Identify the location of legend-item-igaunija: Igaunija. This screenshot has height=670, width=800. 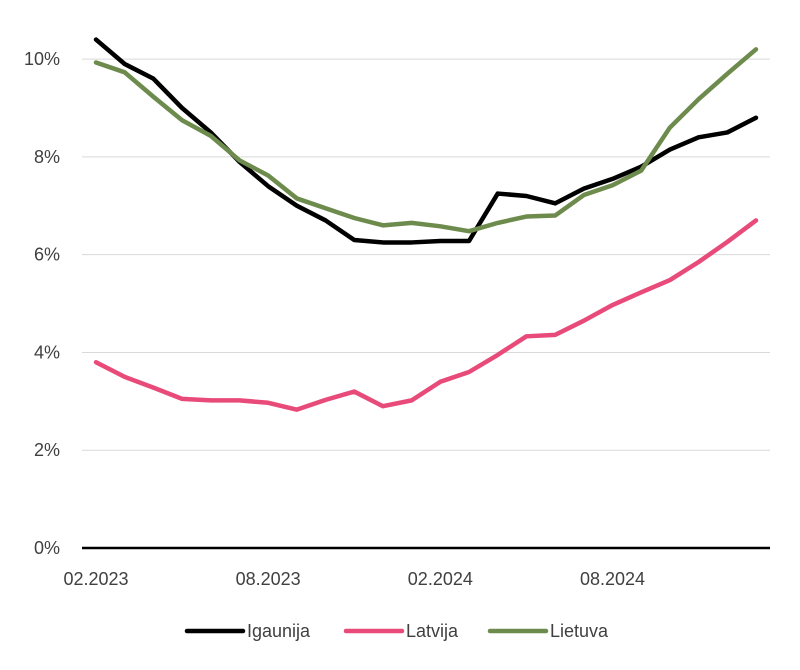
(247, 631).